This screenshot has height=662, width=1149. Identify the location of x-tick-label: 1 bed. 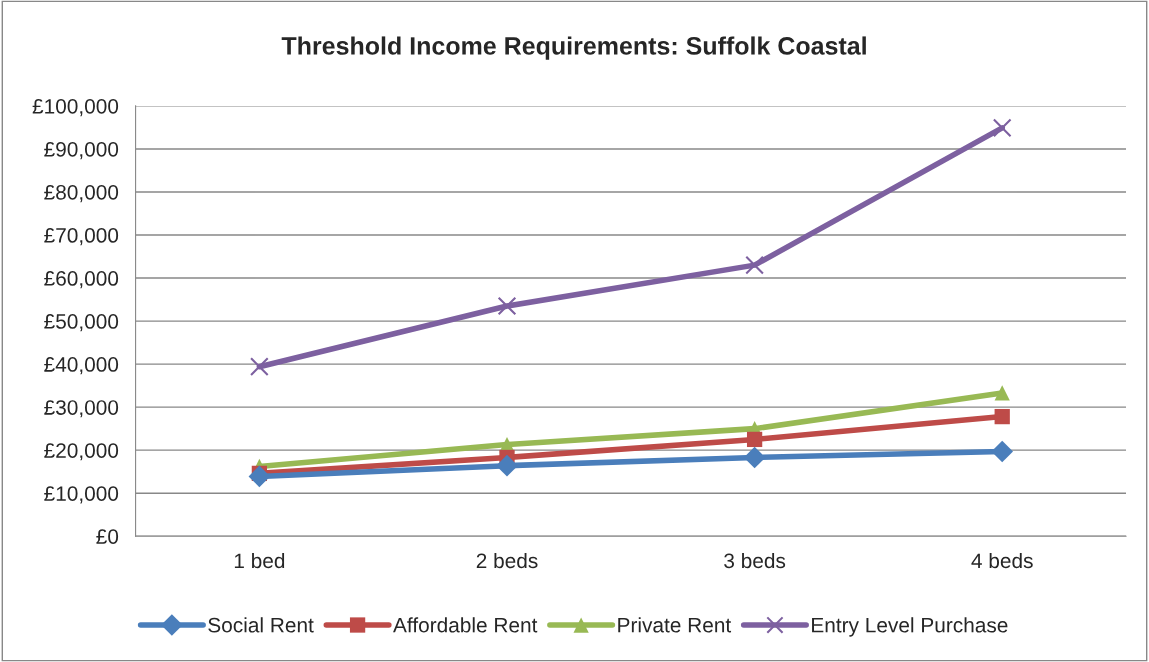
(259, 560).